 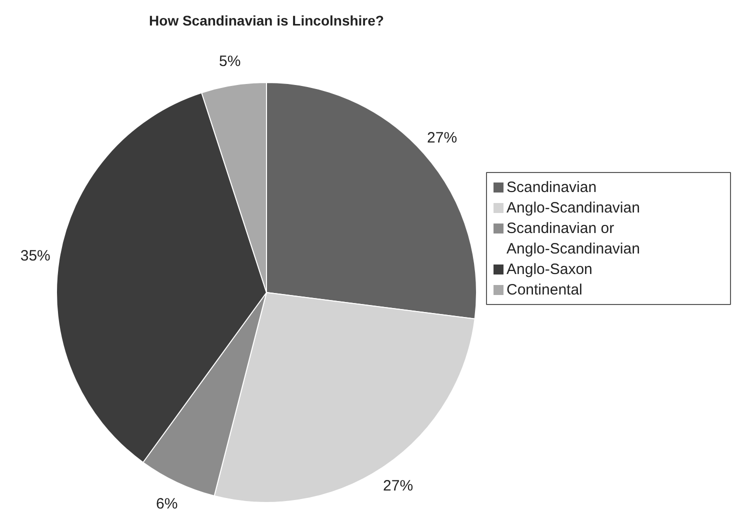 I want to click on data-label: 35%, so click(x=35, y=255).